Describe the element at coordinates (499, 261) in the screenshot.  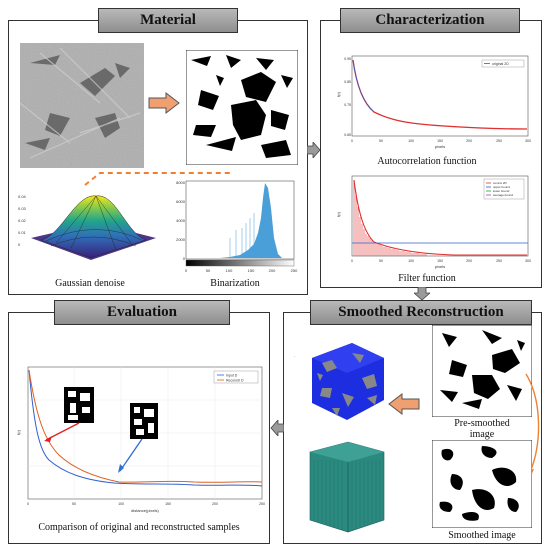
I see `filter-tick-x5: 250` at that location.